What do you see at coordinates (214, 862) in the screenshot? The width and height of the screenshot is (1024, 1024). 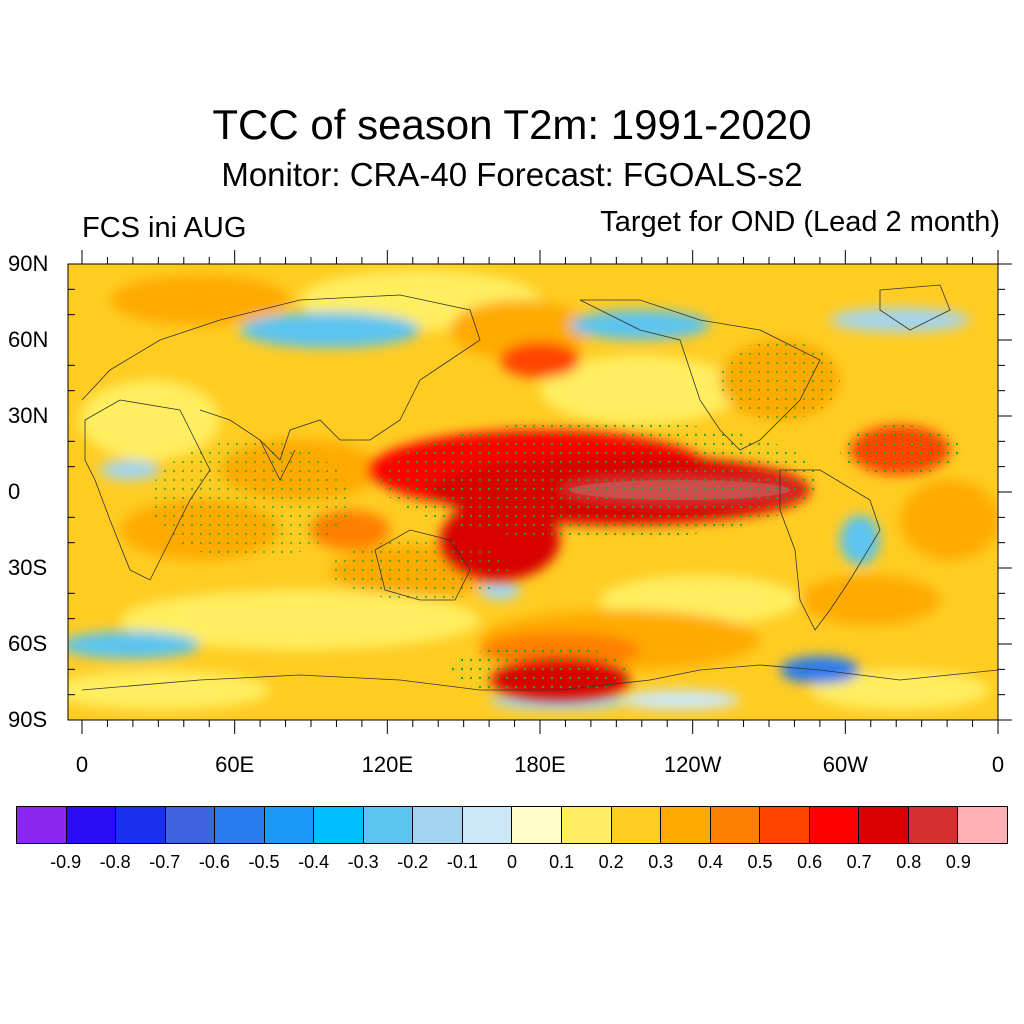 I see `colorbar-label: -0.6` at bounding box center [214, 862].